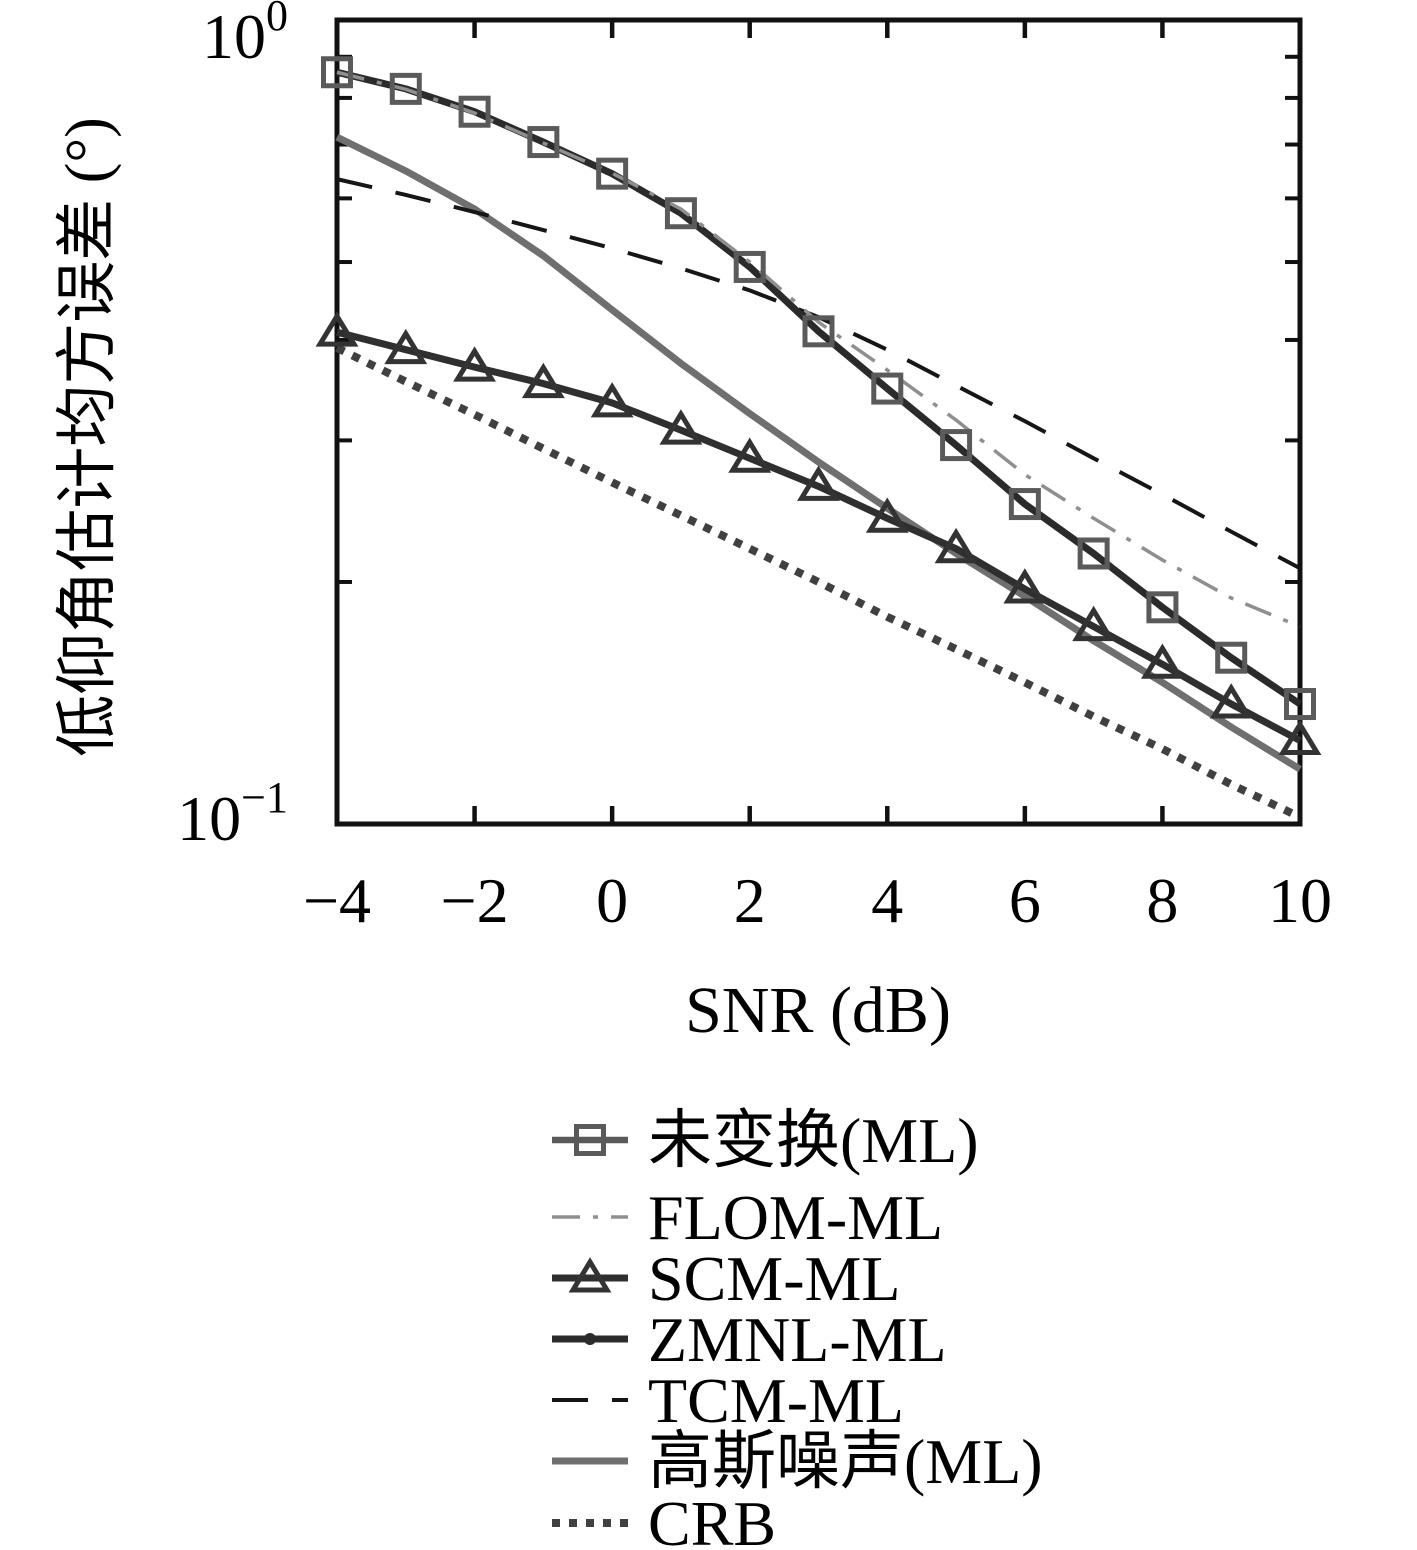 Image resolution: width=1417 pixels, height=1550 pixels. What do you see at coordinates (1300, 900) in the screenshot?
I see `x-tick-label: 10` at bounding box center [1300, 900].